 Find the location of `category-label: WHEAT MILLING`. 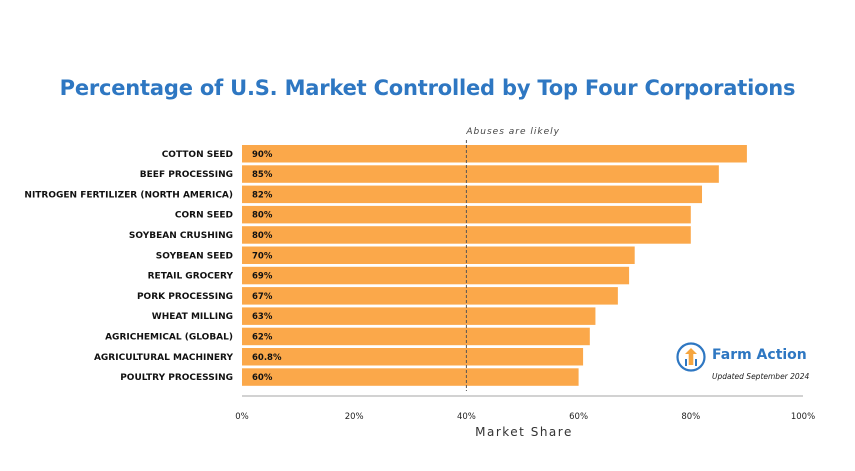

category-label: WHEAT MILLING is located at coordinates (192, 317).